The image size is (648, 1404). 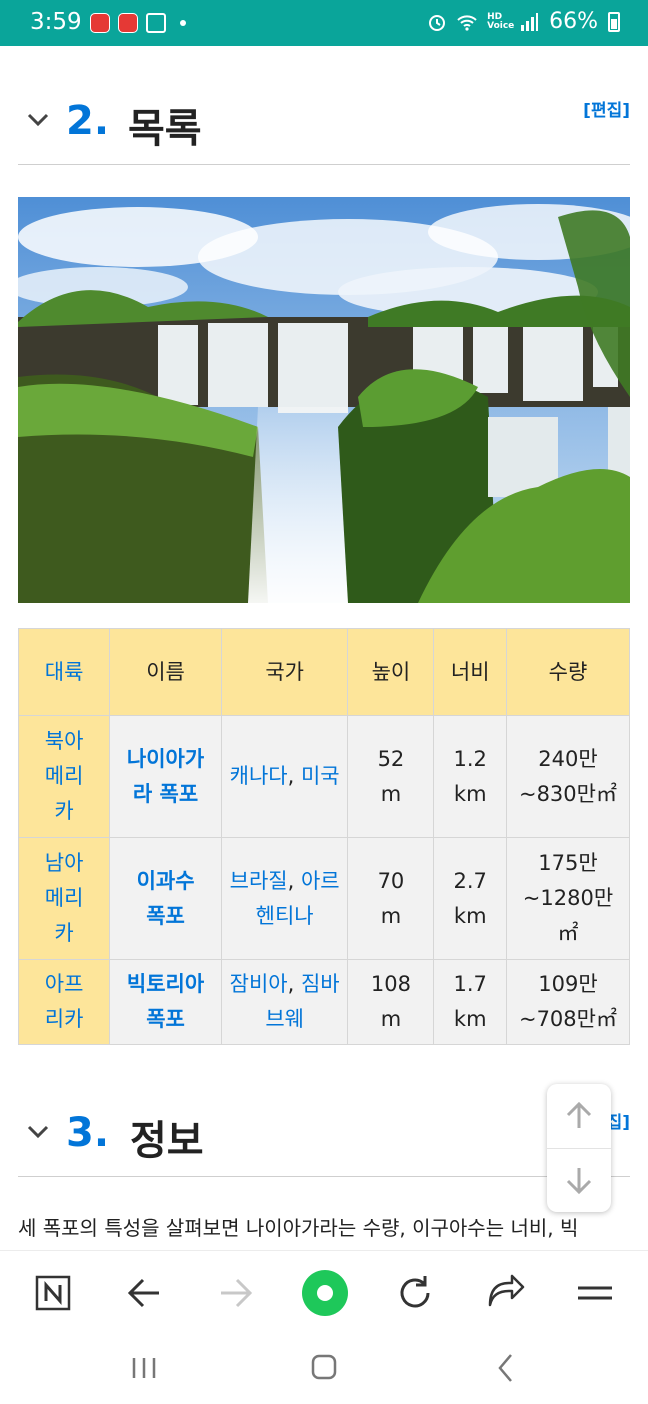 I want to click on table-header-row: 대륙 이름 국가 높이 너비 수량, so click(x=324, y=672).